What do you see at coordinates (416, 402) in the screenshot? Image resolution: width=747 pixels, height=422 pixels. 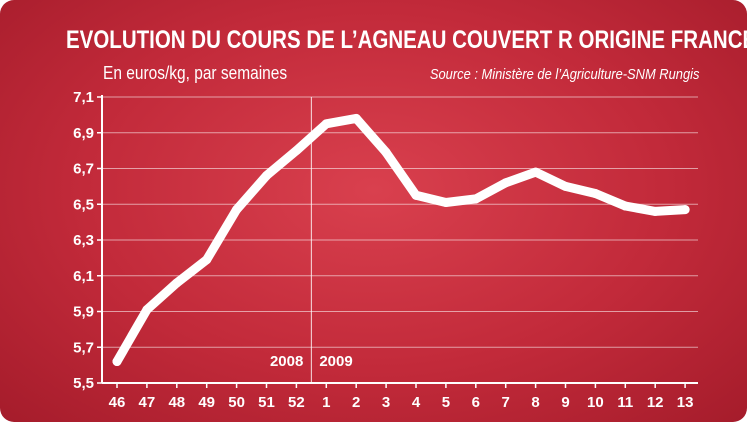 I see `x-tick-label: 4` at bounding box center [416, 402].